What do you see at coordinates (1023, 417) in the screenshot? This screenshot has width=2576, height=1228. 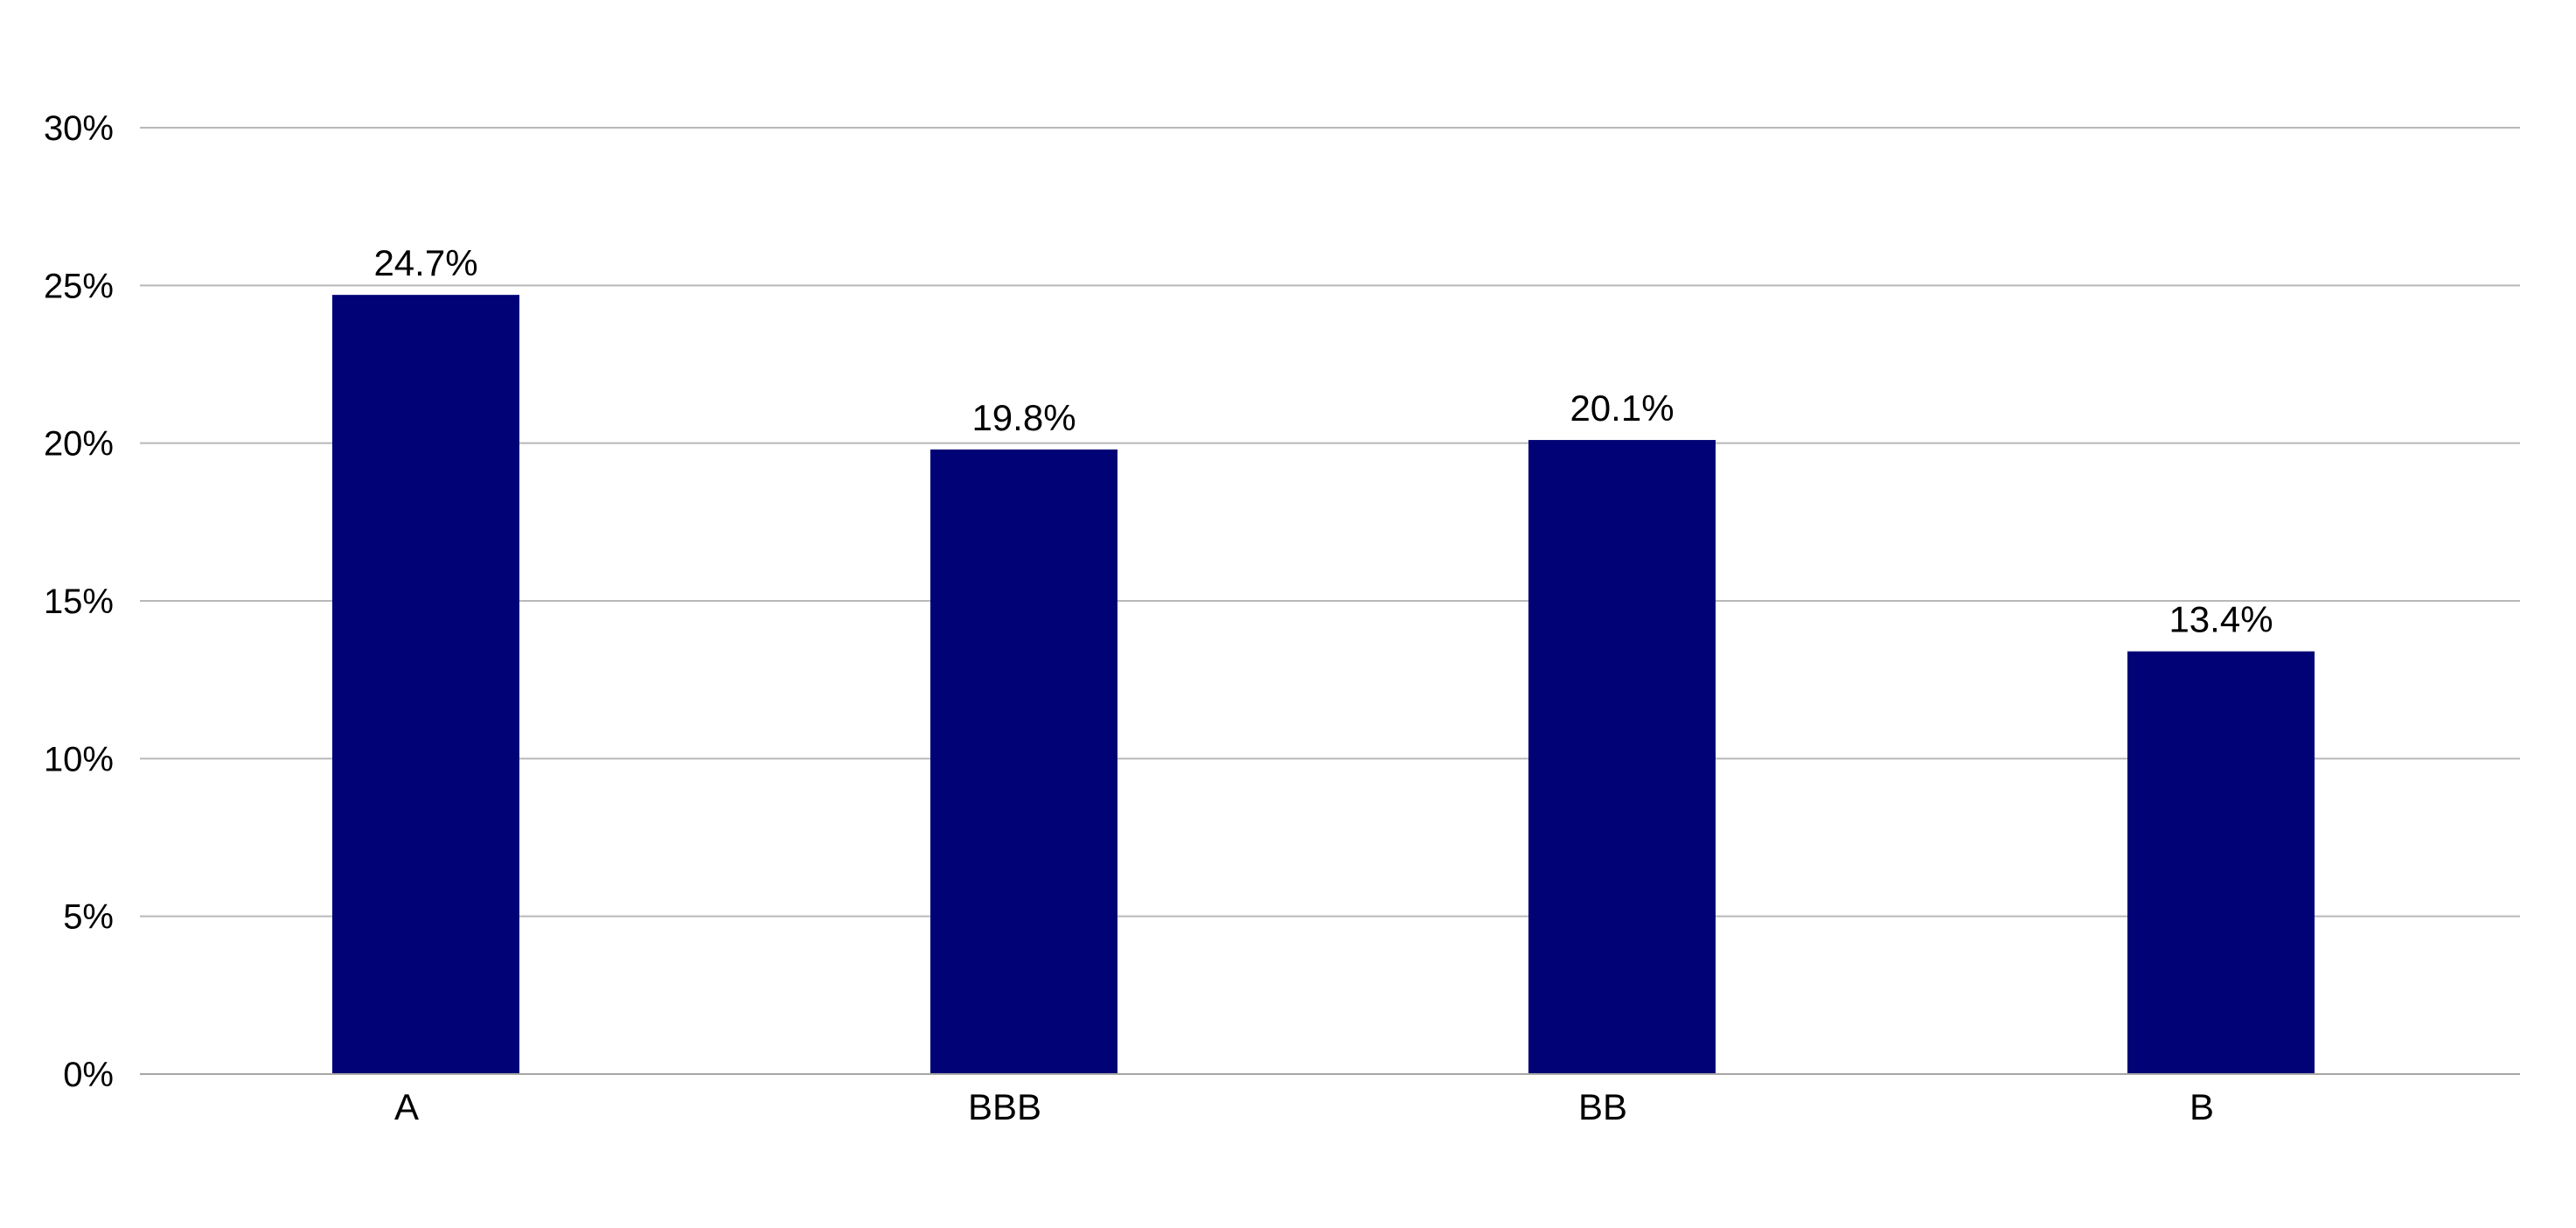 I see `data-label: 19.8%` at bounding box center [1023, 417].